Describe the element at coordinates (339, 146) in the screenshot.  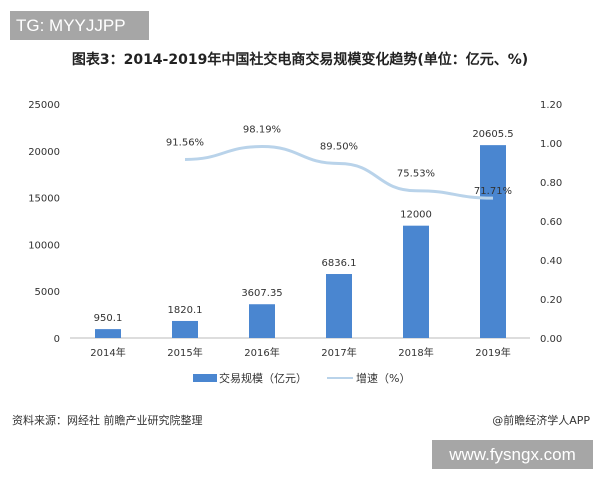
I see `line-data-label: 89.50%` at that location.